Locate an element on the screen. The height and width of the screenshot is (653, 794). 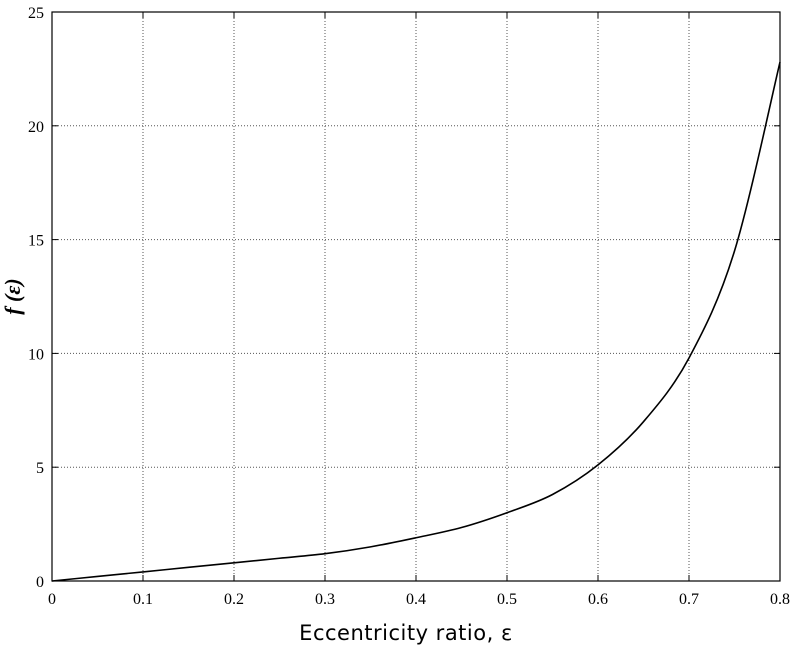
y-tick-label: 25 is located at coordinates (36, 13).